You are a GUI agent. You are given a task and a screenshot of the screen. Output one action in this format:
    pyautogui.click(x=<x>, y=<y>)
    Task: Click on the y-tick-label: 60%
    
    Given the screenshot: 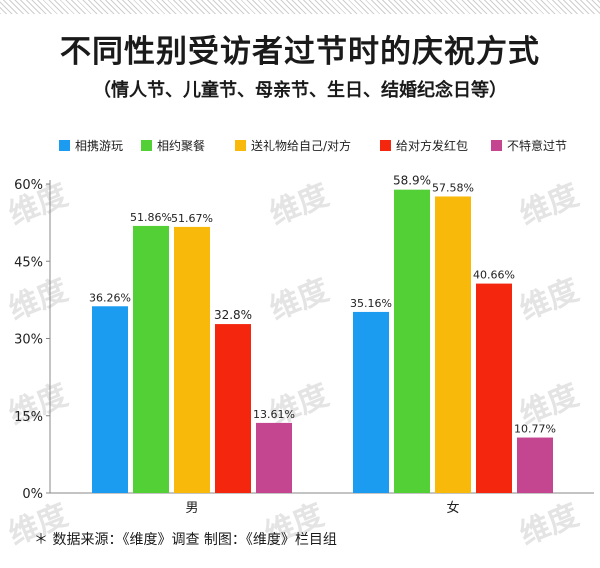 What is the action you would take?
    pyautogui.click(x=28, y=185)
    